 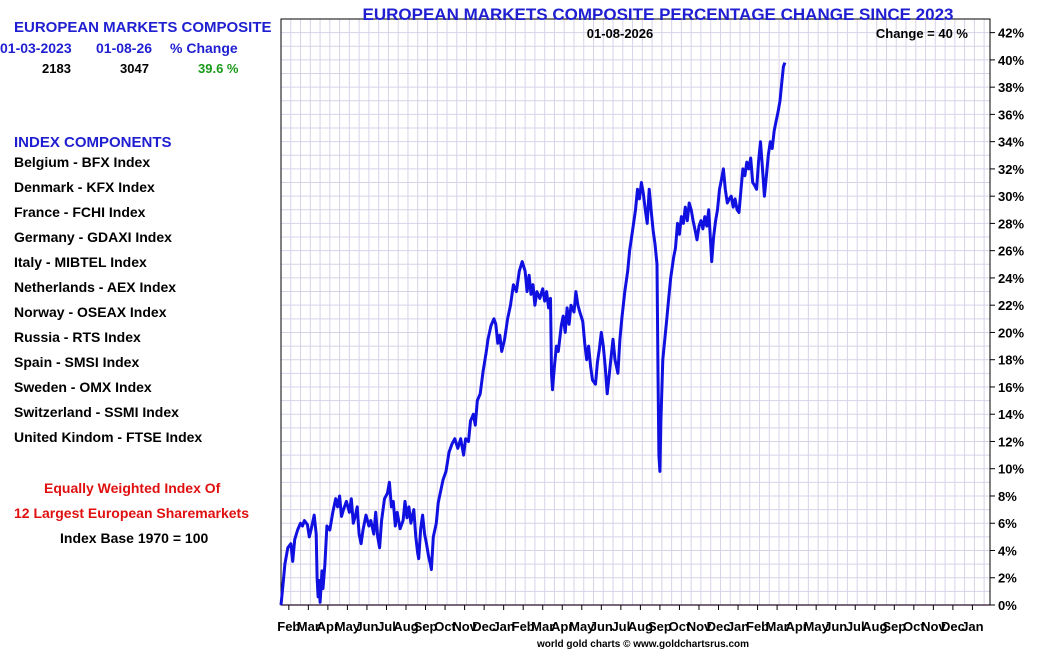 What do you see at coordinates (620, 33) in the screenshot?
I see `date-label: 01-08-2026` at bounding box center [620, 33].